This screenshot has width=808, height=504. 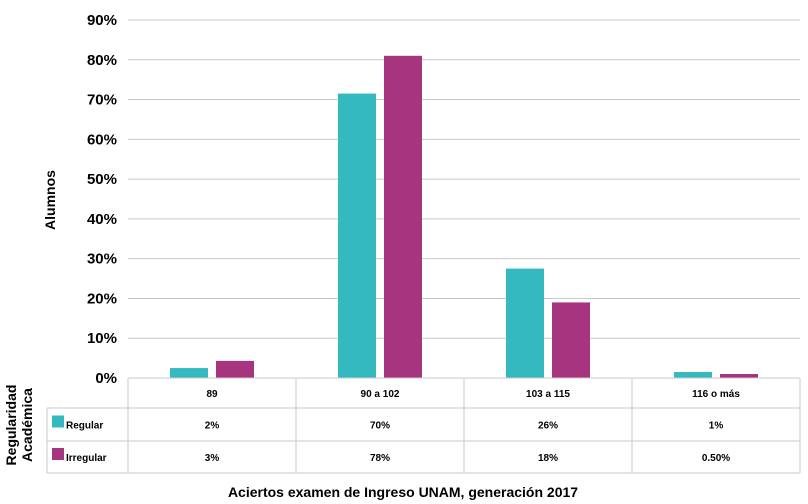 What do you see at coordinates (86, 458) in the screenshot?
I see `legend-label-irregular: Irregular` at bounding box center [86, 458].